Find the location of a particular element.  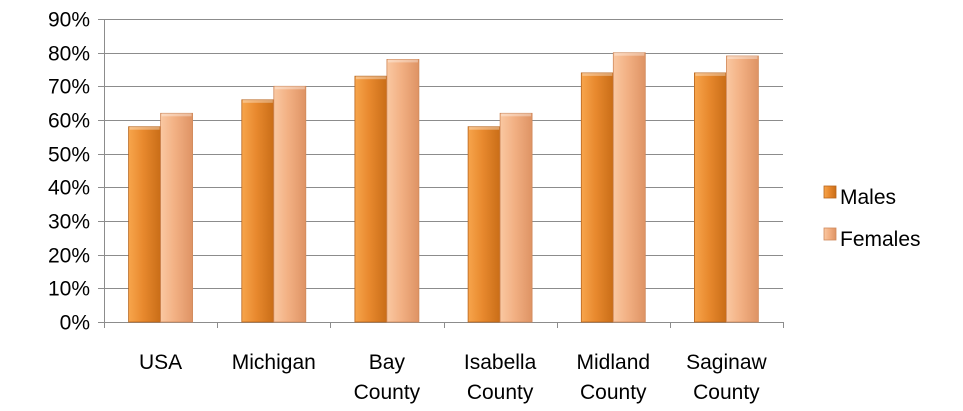

x-tick-label: Bay is located at coordinates (387, 362).